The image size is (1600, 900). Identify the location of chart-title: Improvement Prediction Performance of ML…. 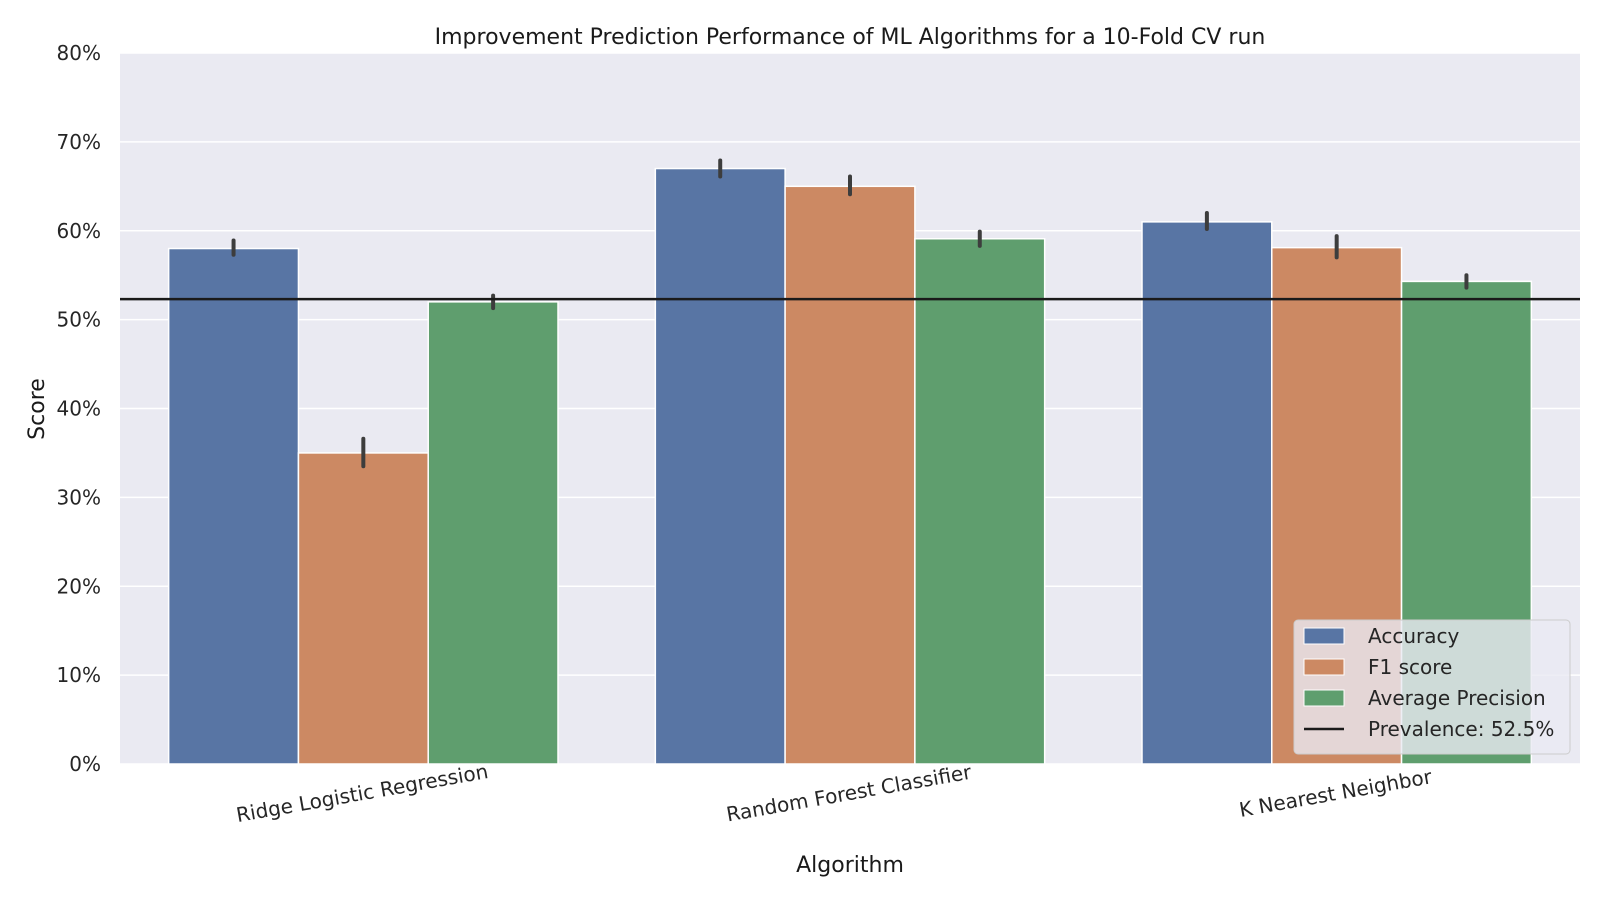
(850, 37).